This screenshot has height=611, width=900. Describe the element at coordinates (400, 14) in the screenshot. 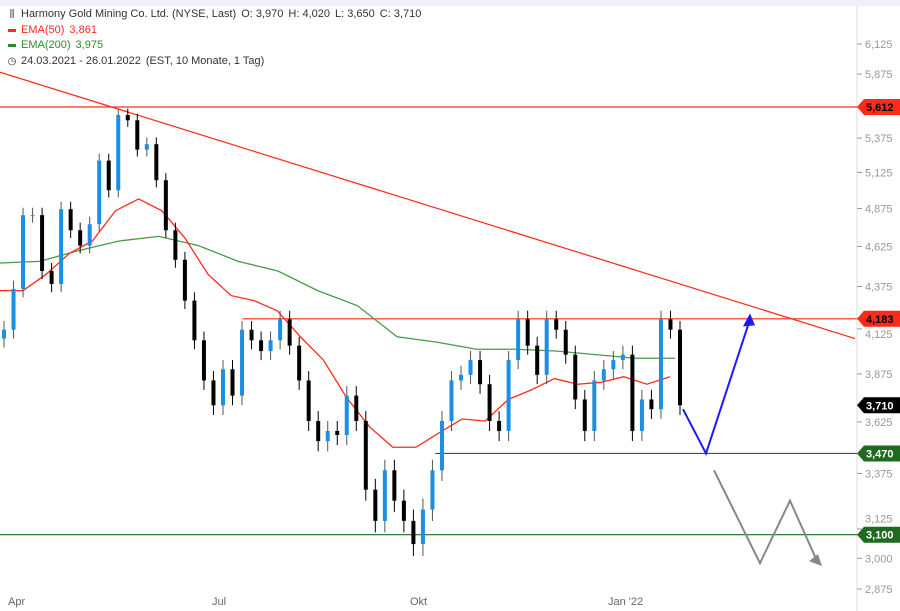

I see `close-value: C: 3,710` at that location.